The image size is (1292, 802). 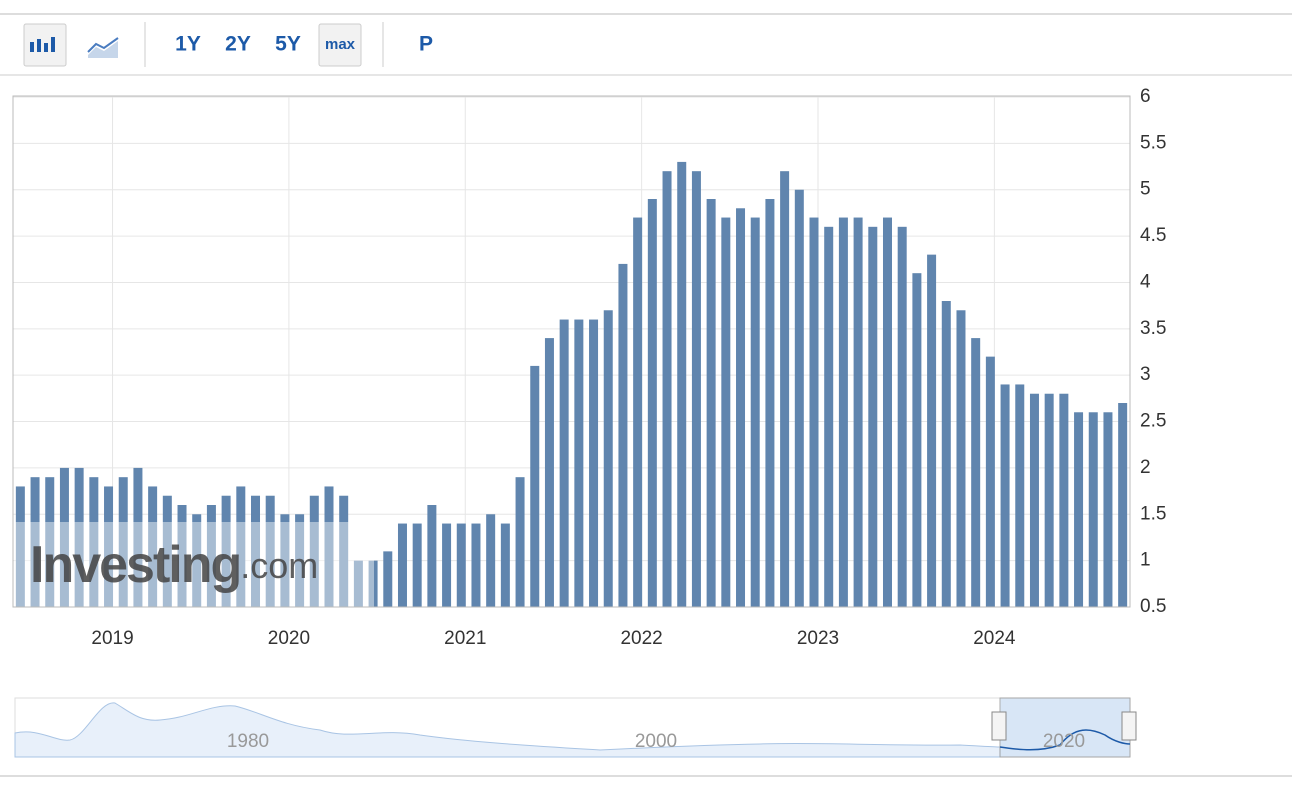 I want to click on range-button: 2Y, so click(x=238, y=44).